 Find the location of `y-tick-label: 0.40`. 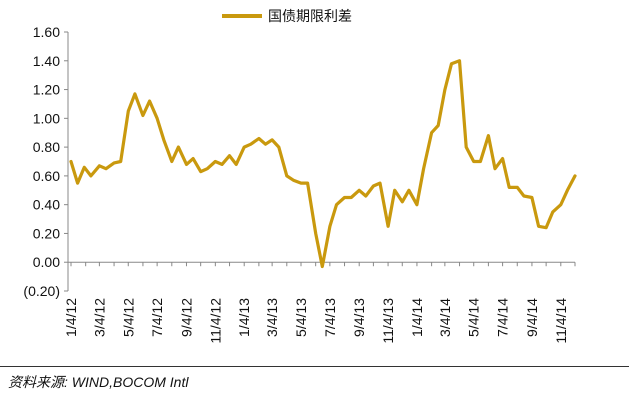

y-tick-label: 0.40 is located at coordinates (46, 205).